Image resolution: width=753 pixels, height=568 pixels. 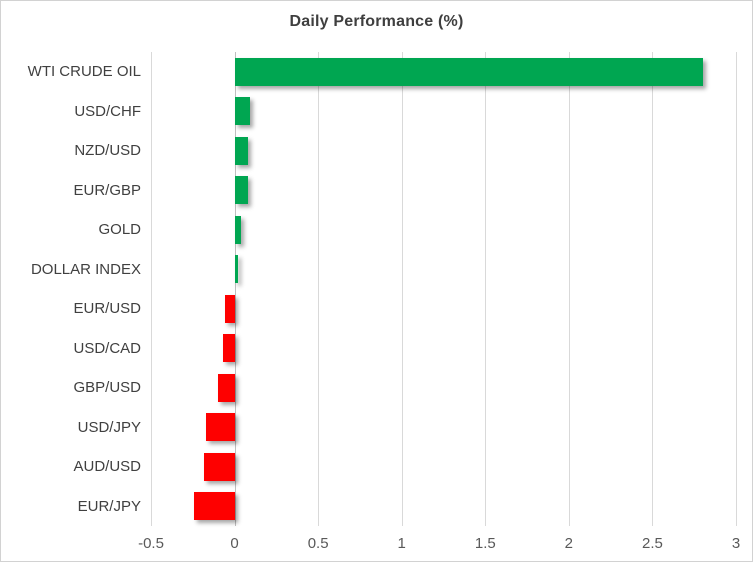 What do you see at coordinates (119, 230) in the screenshot?
I see `category-label: GOLD` at bounding box center [119, 230].